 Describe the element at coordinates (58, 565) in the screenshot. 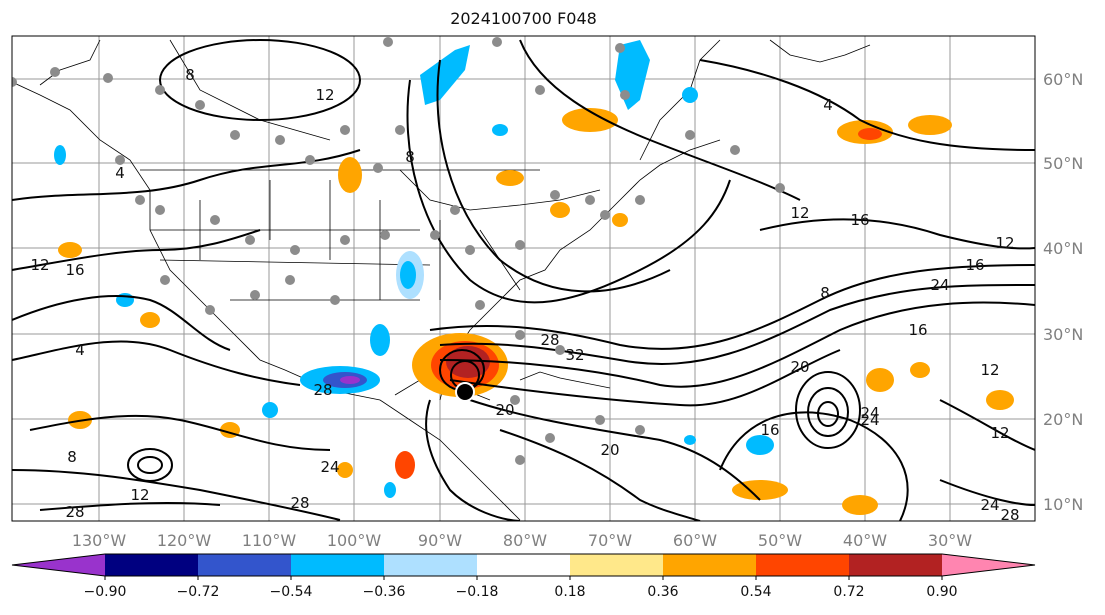

I see `colorbar-extend-low` at that location.